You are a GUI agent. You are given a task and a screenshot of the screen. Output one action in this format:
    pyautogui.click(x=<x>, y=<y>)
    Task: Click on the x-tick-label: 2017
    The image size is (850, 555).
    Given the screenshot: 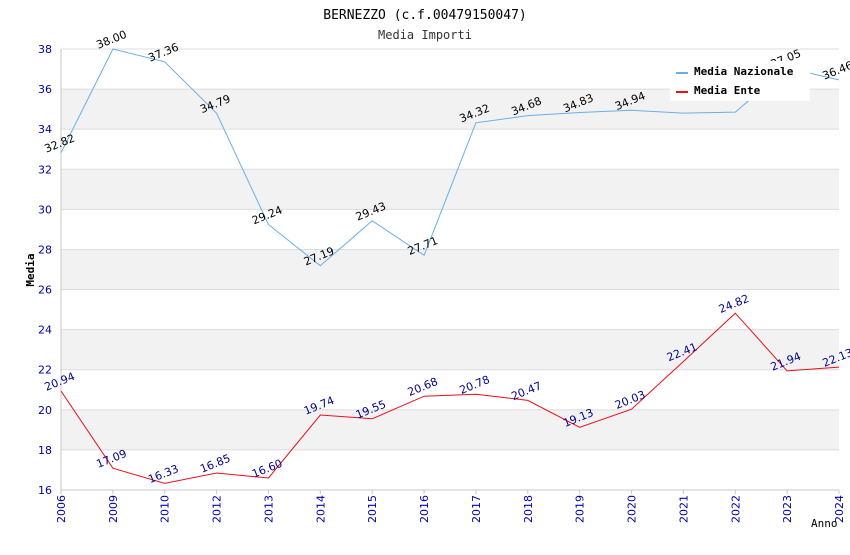 What is the action you would take?
    pyautogui.click(x=476, y=509)
    